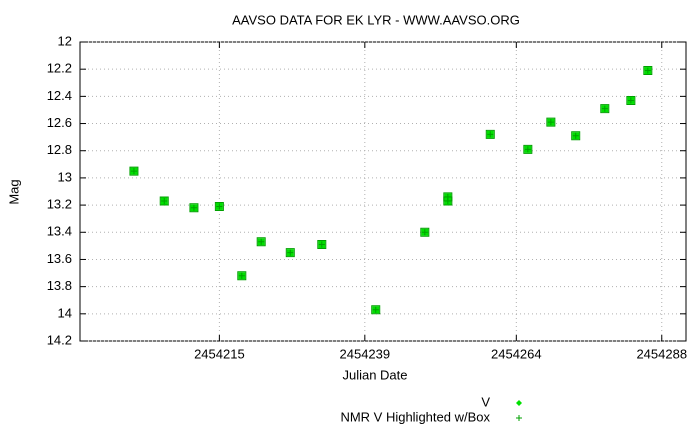 The height and width of the screenshot is (425, 697). Describe the element at coordinates (661, 353) in the screenshot. I see `x-tick-label: 2454288` at that location.